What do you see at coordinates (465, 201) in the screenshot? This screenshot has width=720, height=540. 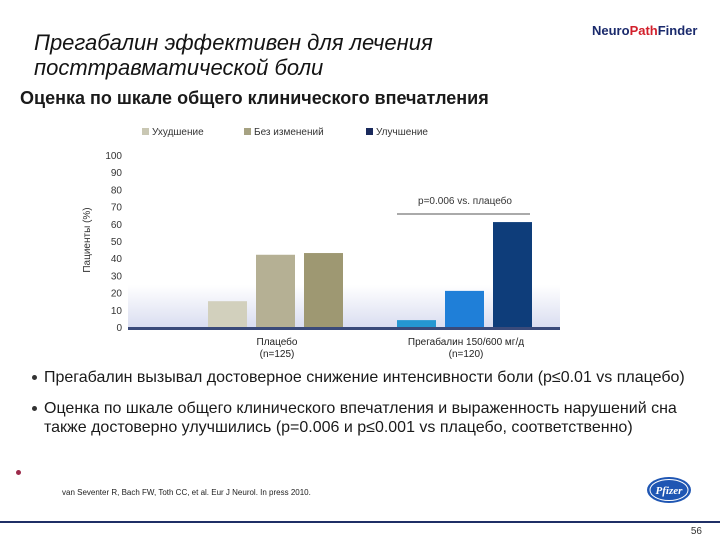 I see `significance-annotation: p=0.006 vs. плацебо` at bounding box center [465, 201].